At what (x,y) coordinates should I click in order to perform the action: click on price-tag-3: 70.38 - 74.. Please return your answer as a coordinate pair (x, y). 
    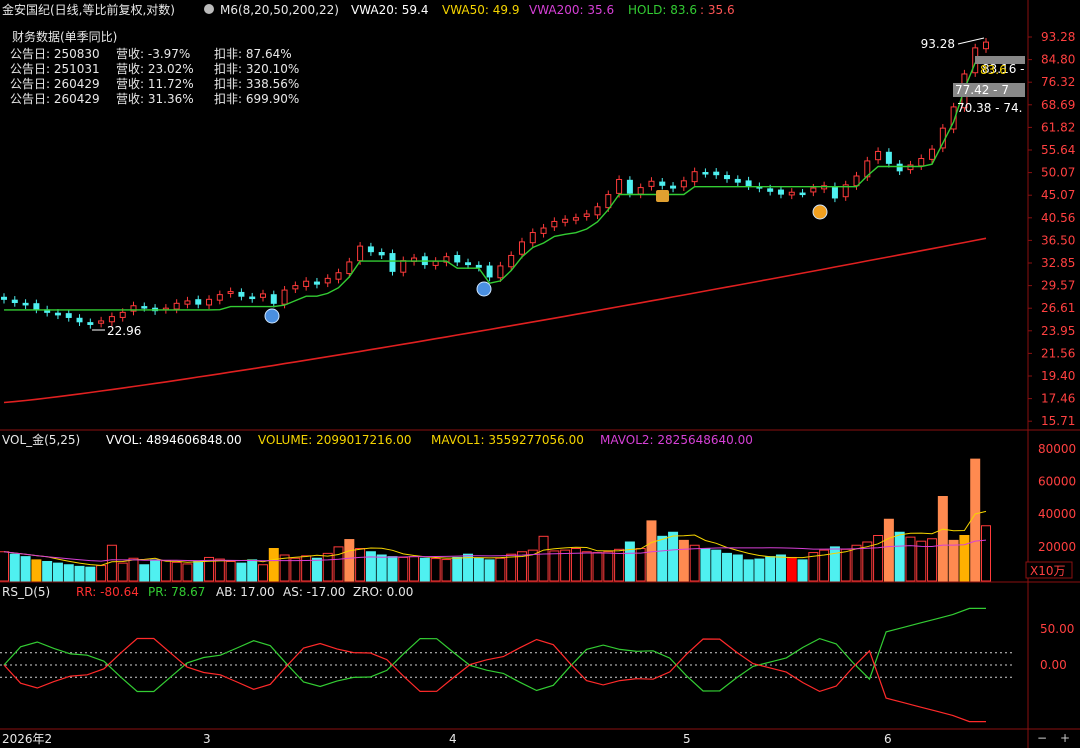
    Looking at the image, I should click on (989, 108).